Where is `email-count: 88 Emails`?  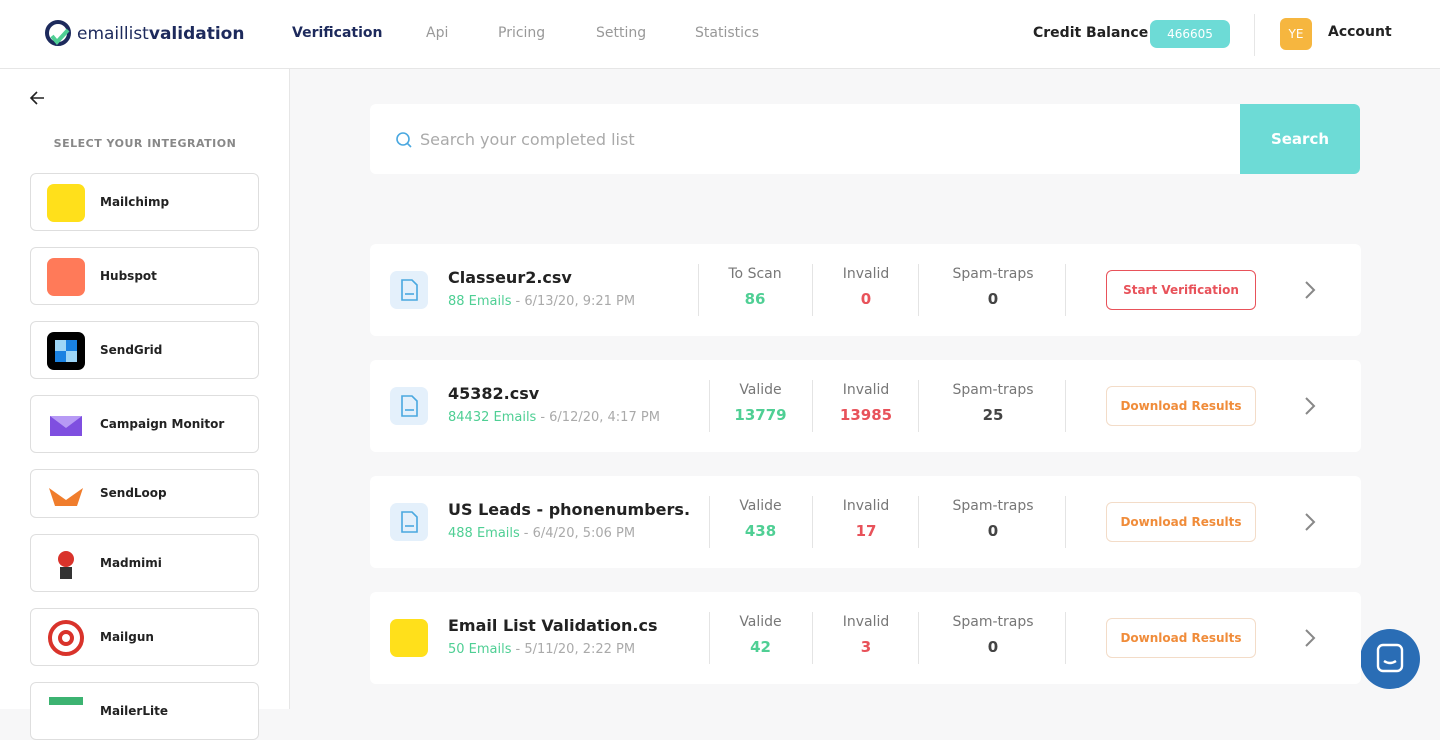
email-count: 88 Emails is located at coordinates (480, 301).